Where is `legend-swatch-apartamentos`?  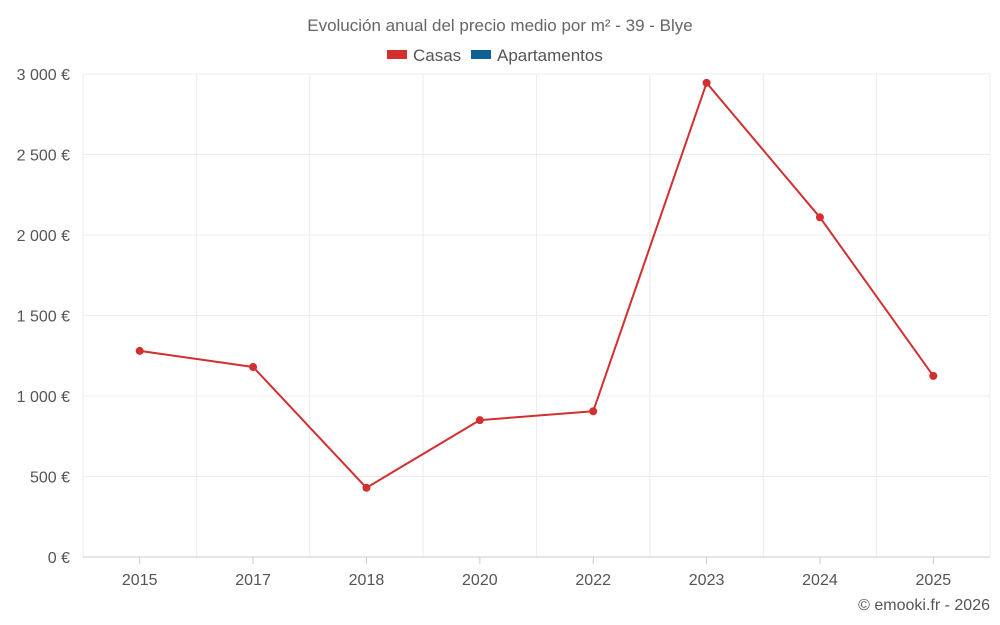
legend-swatch-apartamentos is located at coordinates (481, 54).